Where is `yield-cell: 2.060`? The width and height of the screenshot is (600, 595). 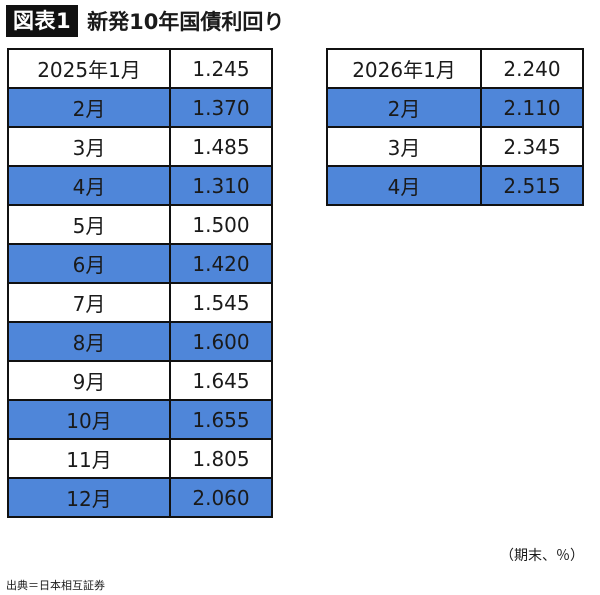 yield-cell: 2.060 is located at coordinates (221, 497).